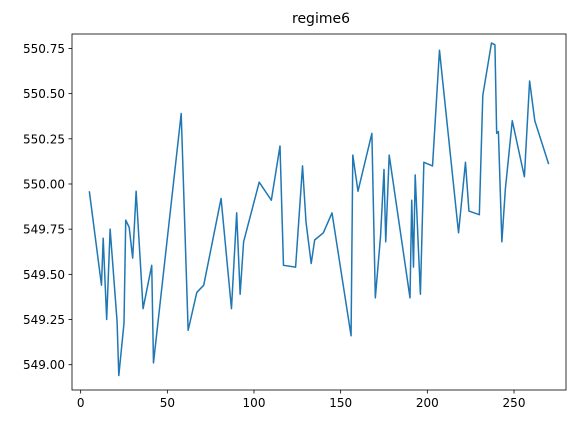 The width and height of the screenshot is (574, 433). I want to click on y-tick-label: 550.25, so click(44, 139).